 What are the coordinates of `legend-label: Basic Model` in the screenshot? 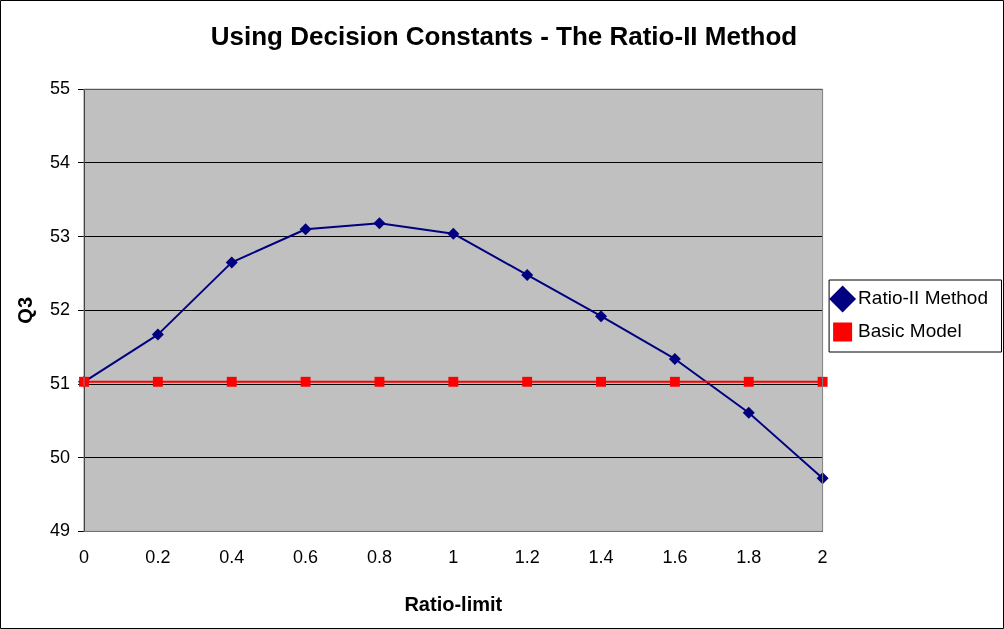 It's located at (910, 331).